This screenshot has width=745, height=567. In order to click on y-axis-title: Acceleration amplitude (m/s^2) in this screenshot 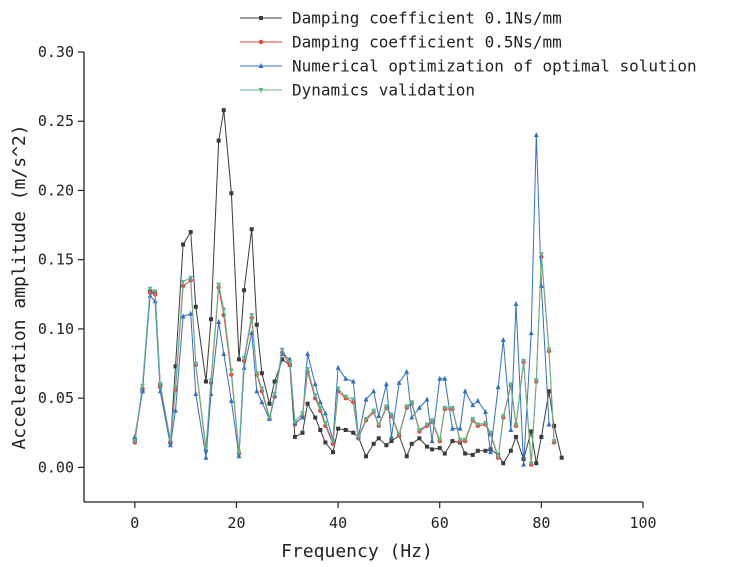, I will do `click(19, 286)`.